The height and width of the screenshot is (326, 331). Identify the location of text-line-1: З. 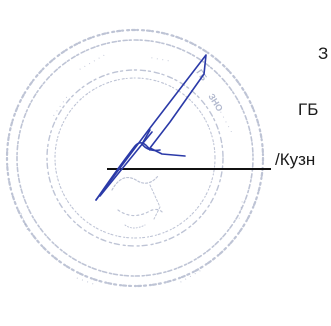
(323, 53).